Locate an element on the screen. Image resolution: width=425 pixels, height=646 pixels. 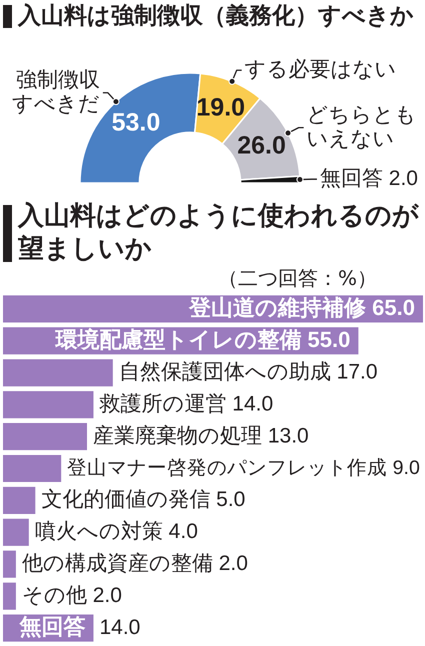
category-label: 噴火への対策 4.0 is located at coordinates (116, 532).